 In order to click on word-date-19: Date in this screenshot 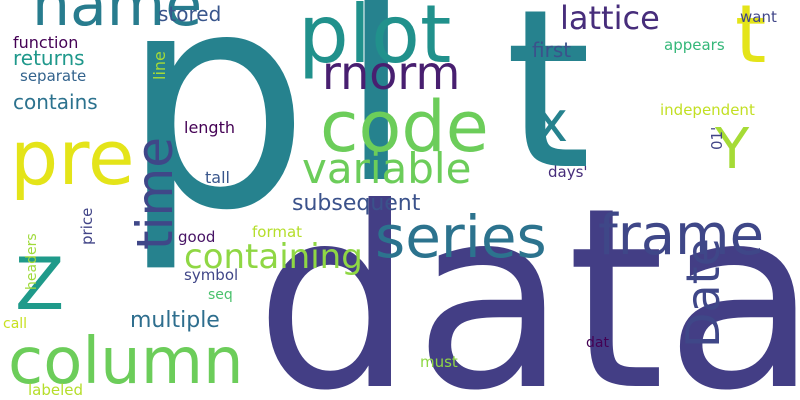, I will do `click(703, 293)`.